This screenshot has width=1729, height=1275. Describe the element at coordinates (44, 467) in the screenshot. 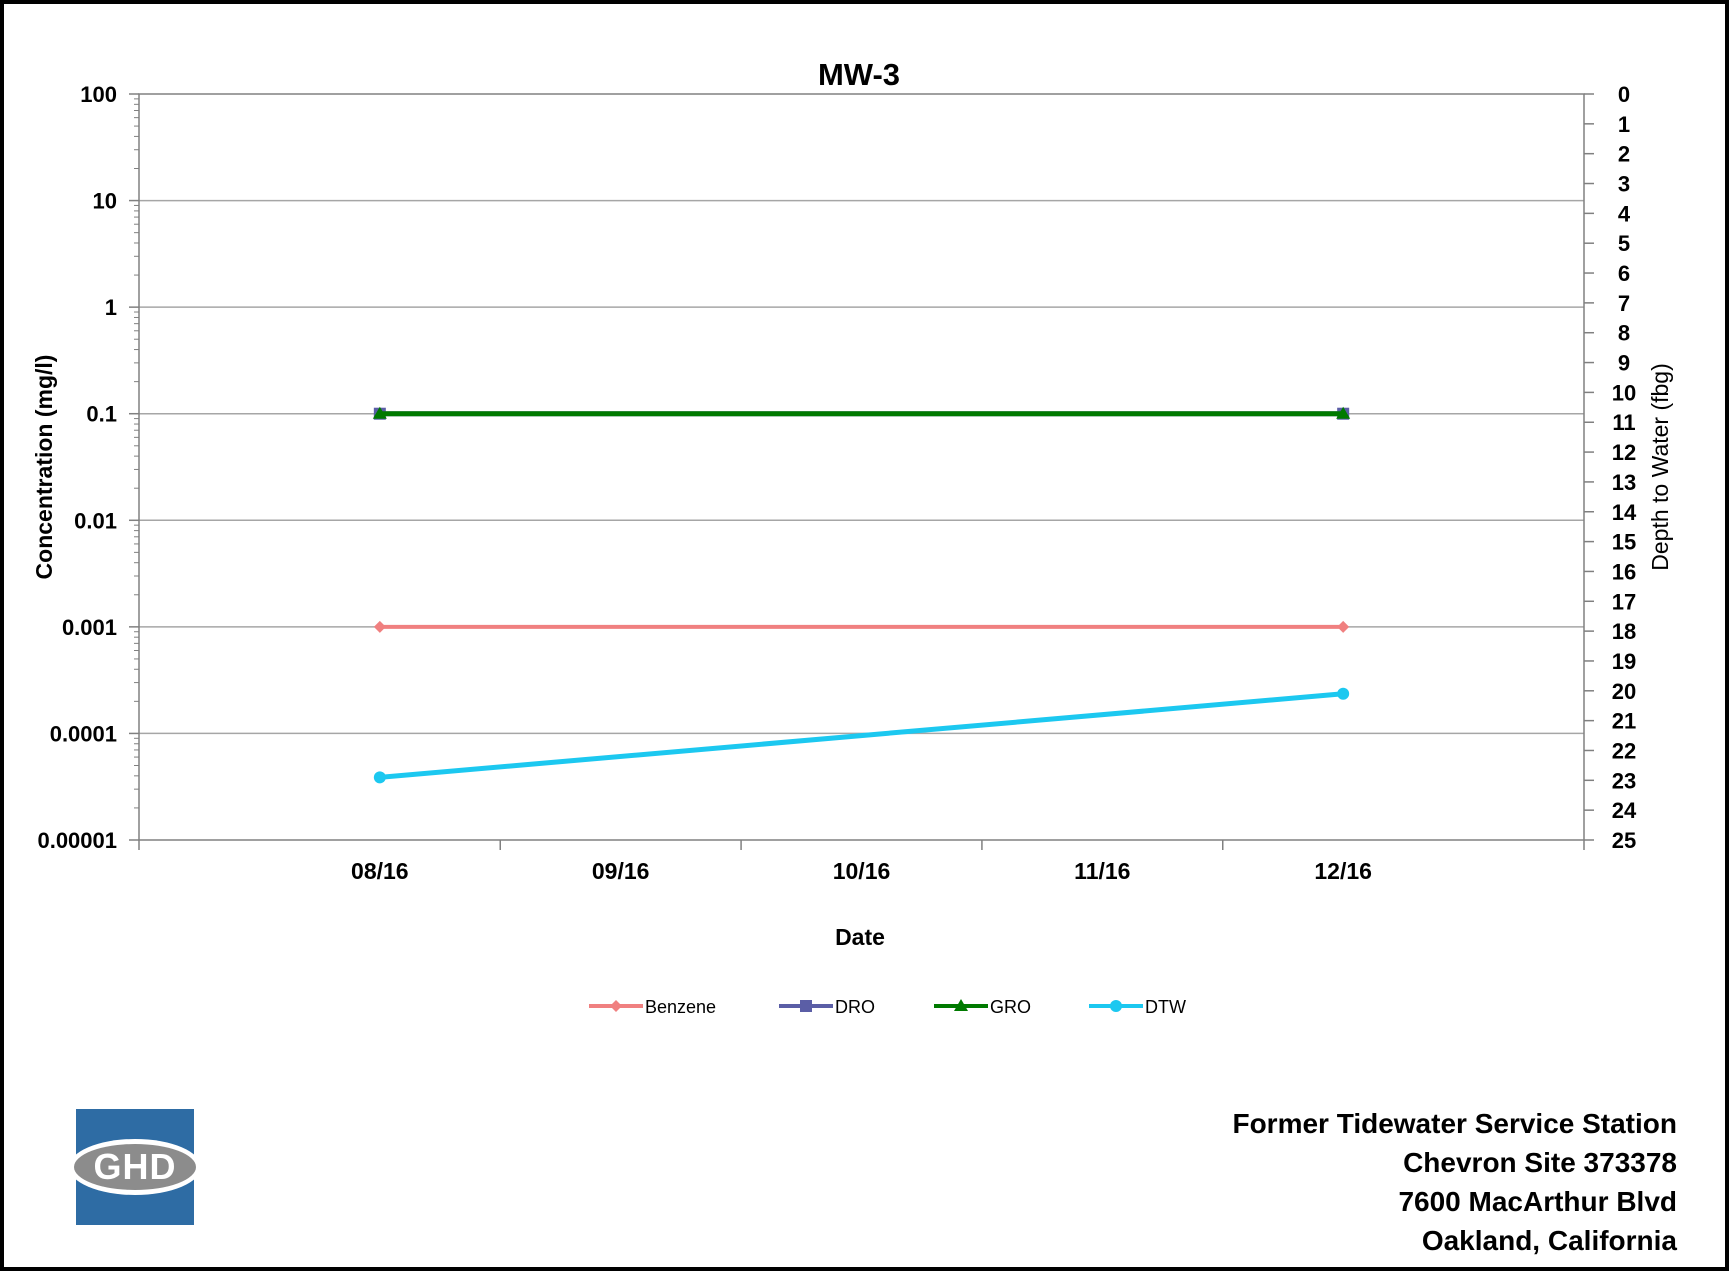

I see `y-axis-left-title: Concentration (mg/l)` at that location.